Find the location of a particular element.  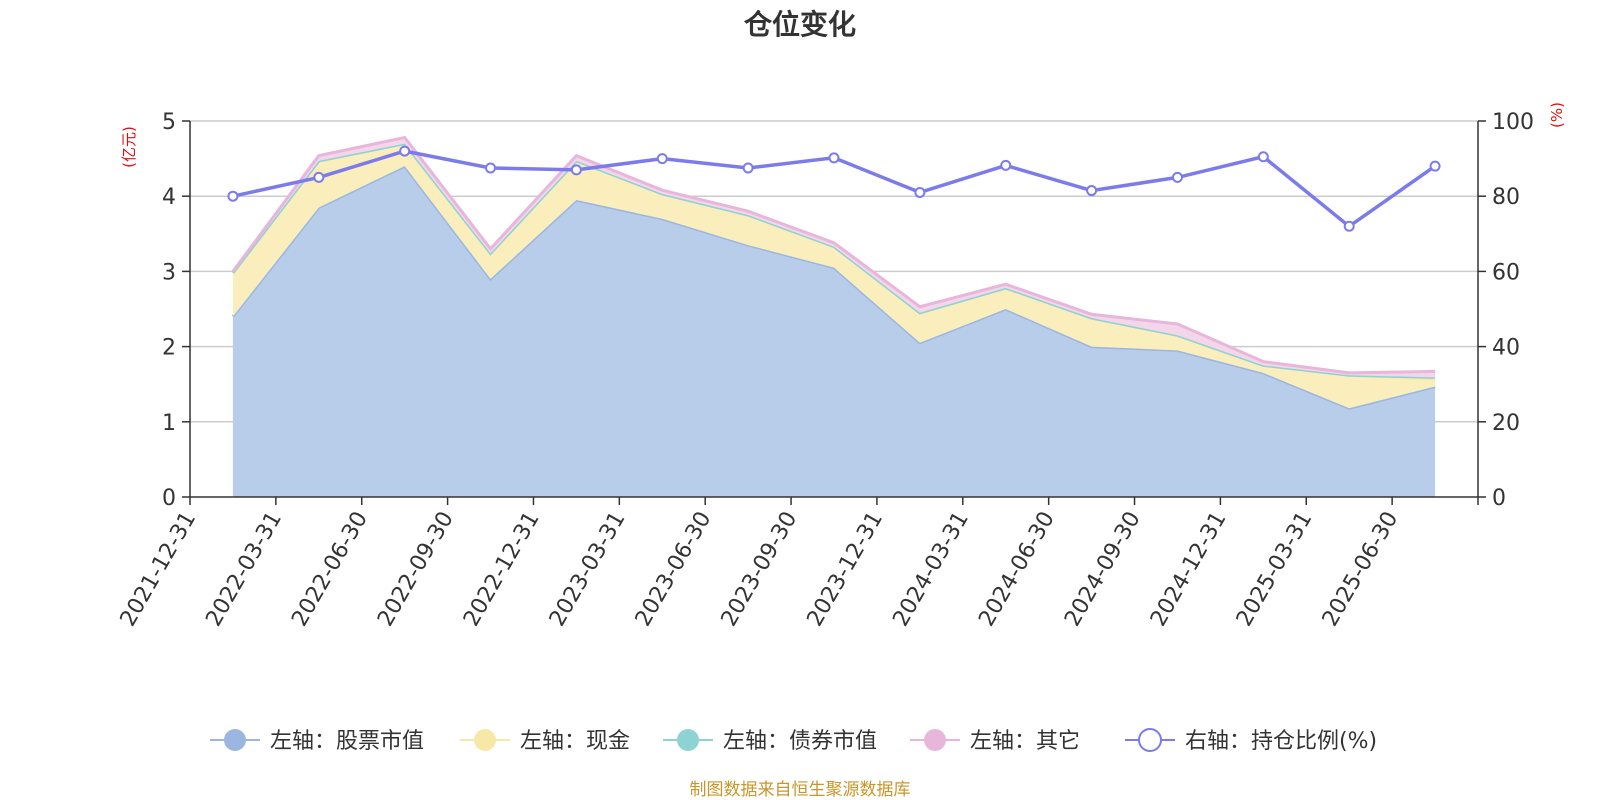

x-axis-tick-label: 2025-06-30 is located at coordinates (1361, 569).